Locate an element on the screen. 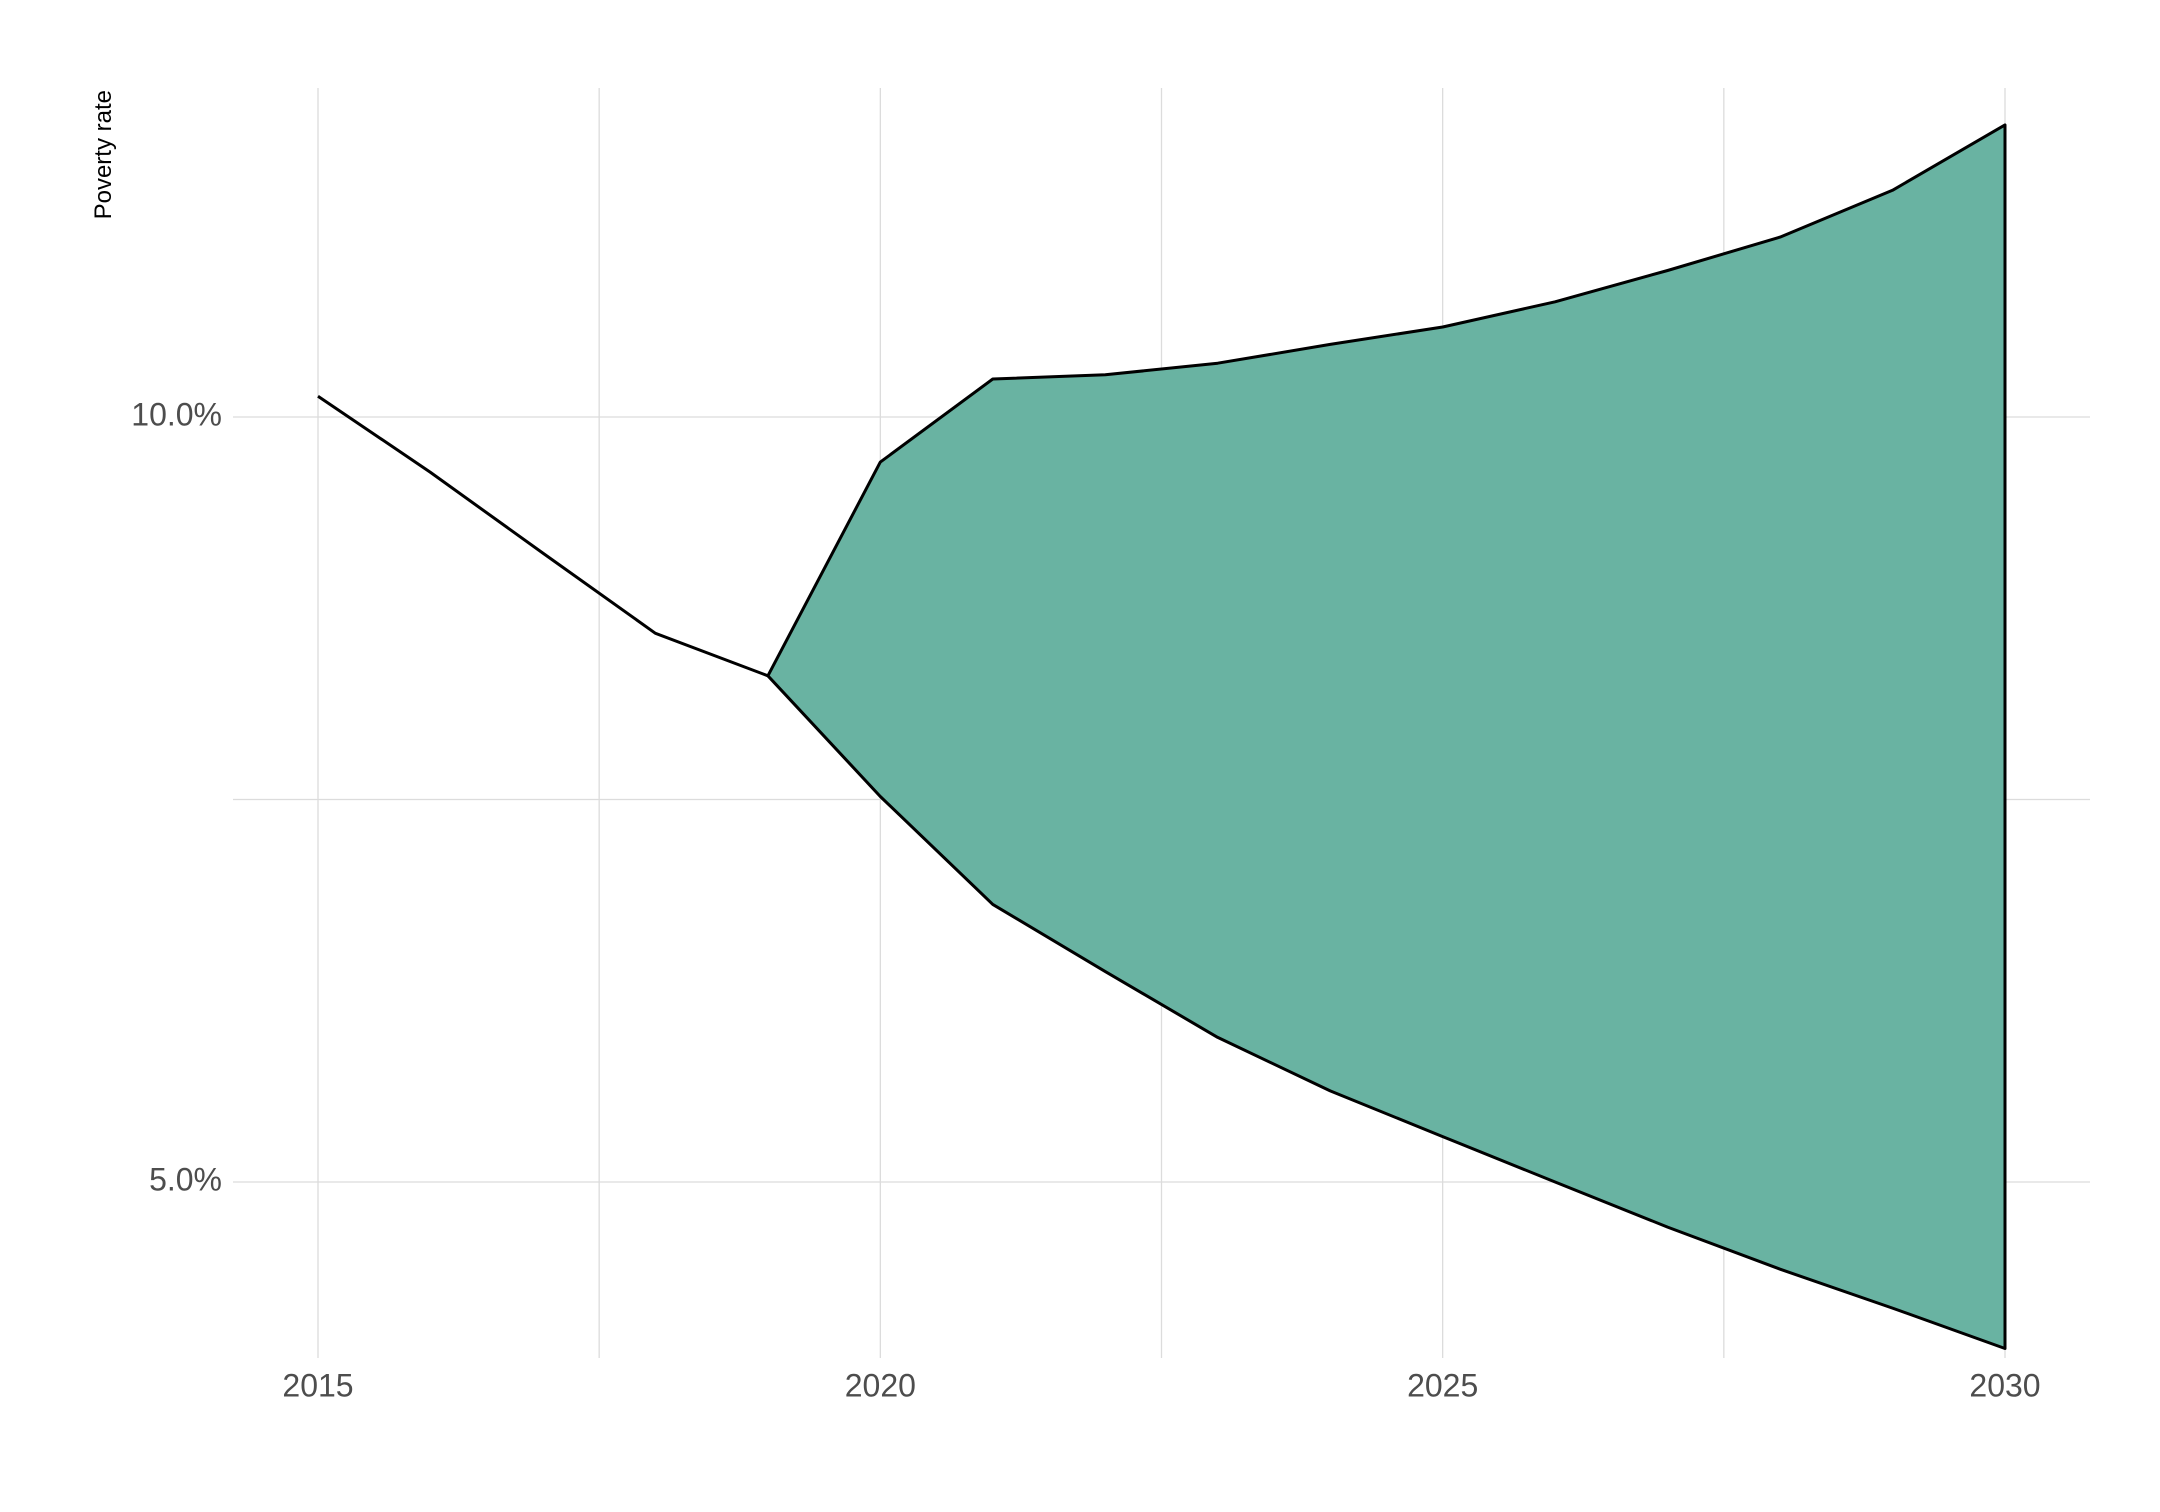  y-tick-label: 10.0% is located at coordinates (176, 414).